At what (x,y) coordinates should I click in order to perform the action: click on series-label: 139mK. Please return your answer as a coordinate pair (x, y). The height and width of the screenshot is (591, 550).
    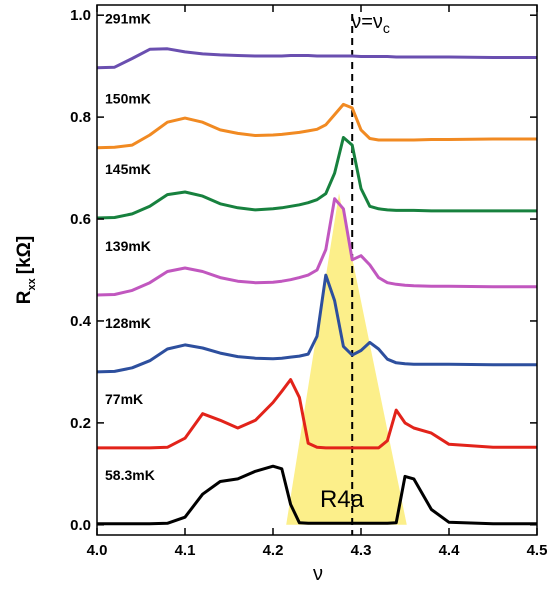
    Looking at the image, I should click on (128, 246).